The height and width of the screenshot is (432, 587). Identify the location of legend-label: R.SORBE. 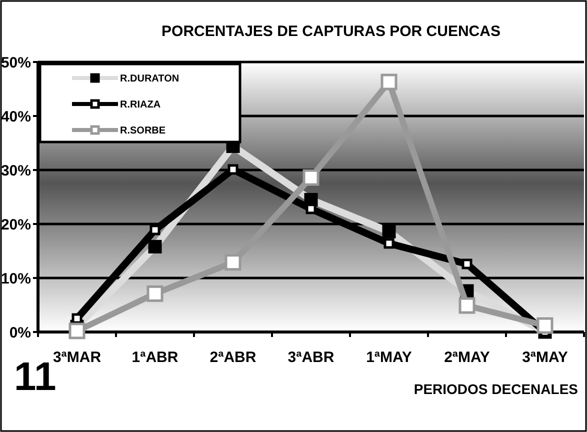
(143, 131).